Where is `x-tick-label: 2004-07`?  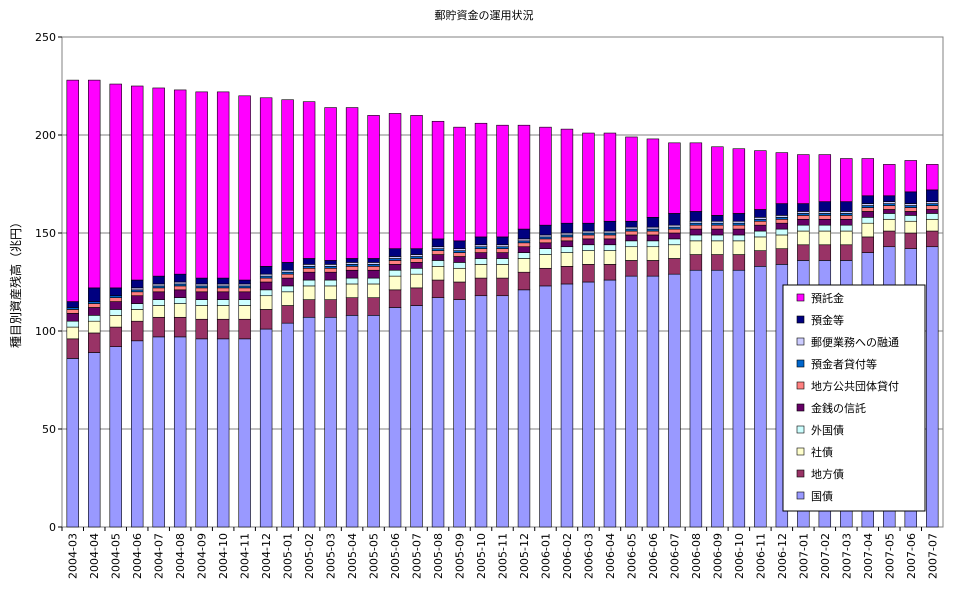 x-tick-label: 2004-07 is located at coordinates (159, 556).